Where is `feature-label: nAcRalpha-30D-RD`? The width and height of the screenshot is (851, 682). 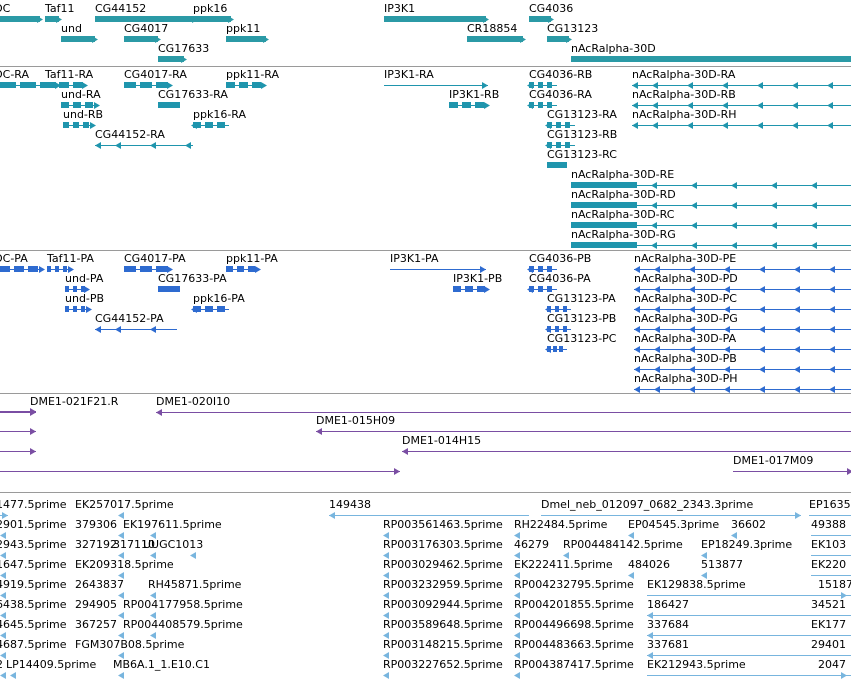 feature-label: nAcRalpha-30D-RD is located at coordinates (623, 194).